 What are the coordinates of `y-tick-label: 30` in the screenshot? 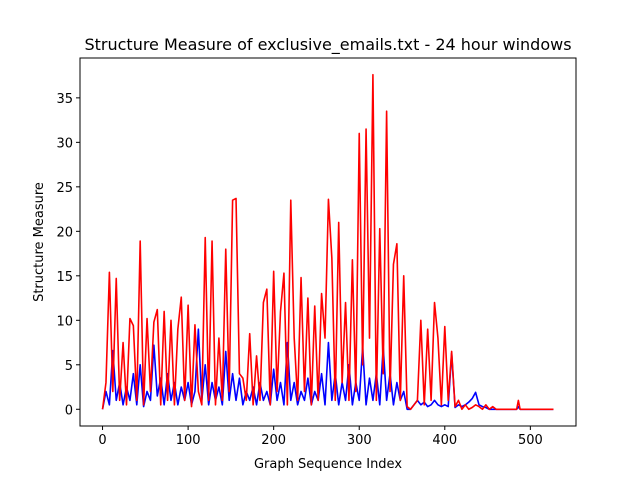 It's located at (64, 143).